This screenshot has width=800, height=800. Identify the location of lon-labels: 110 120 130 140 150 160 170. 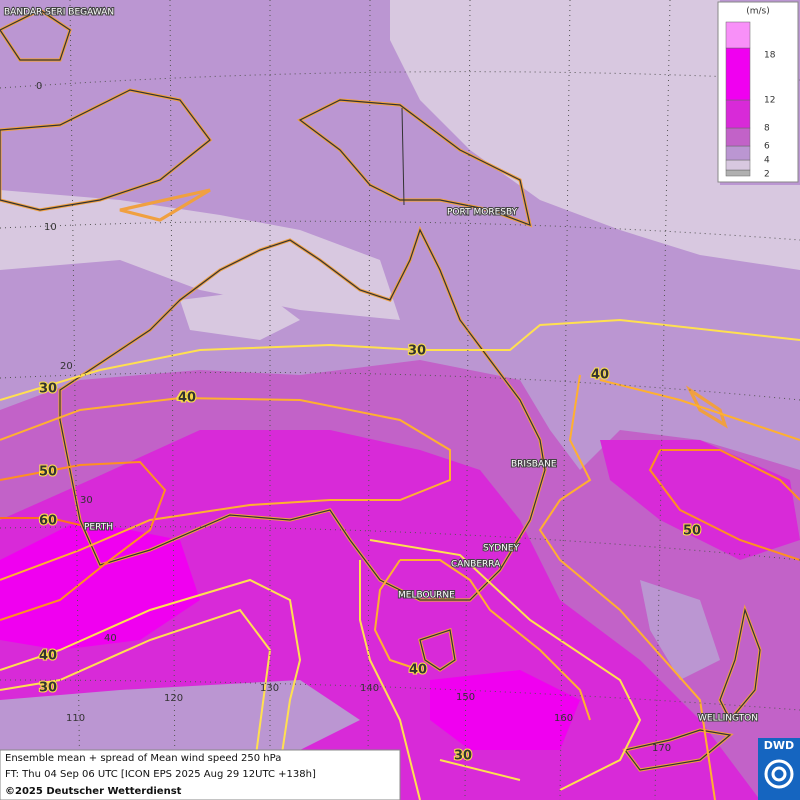
(368, 718).